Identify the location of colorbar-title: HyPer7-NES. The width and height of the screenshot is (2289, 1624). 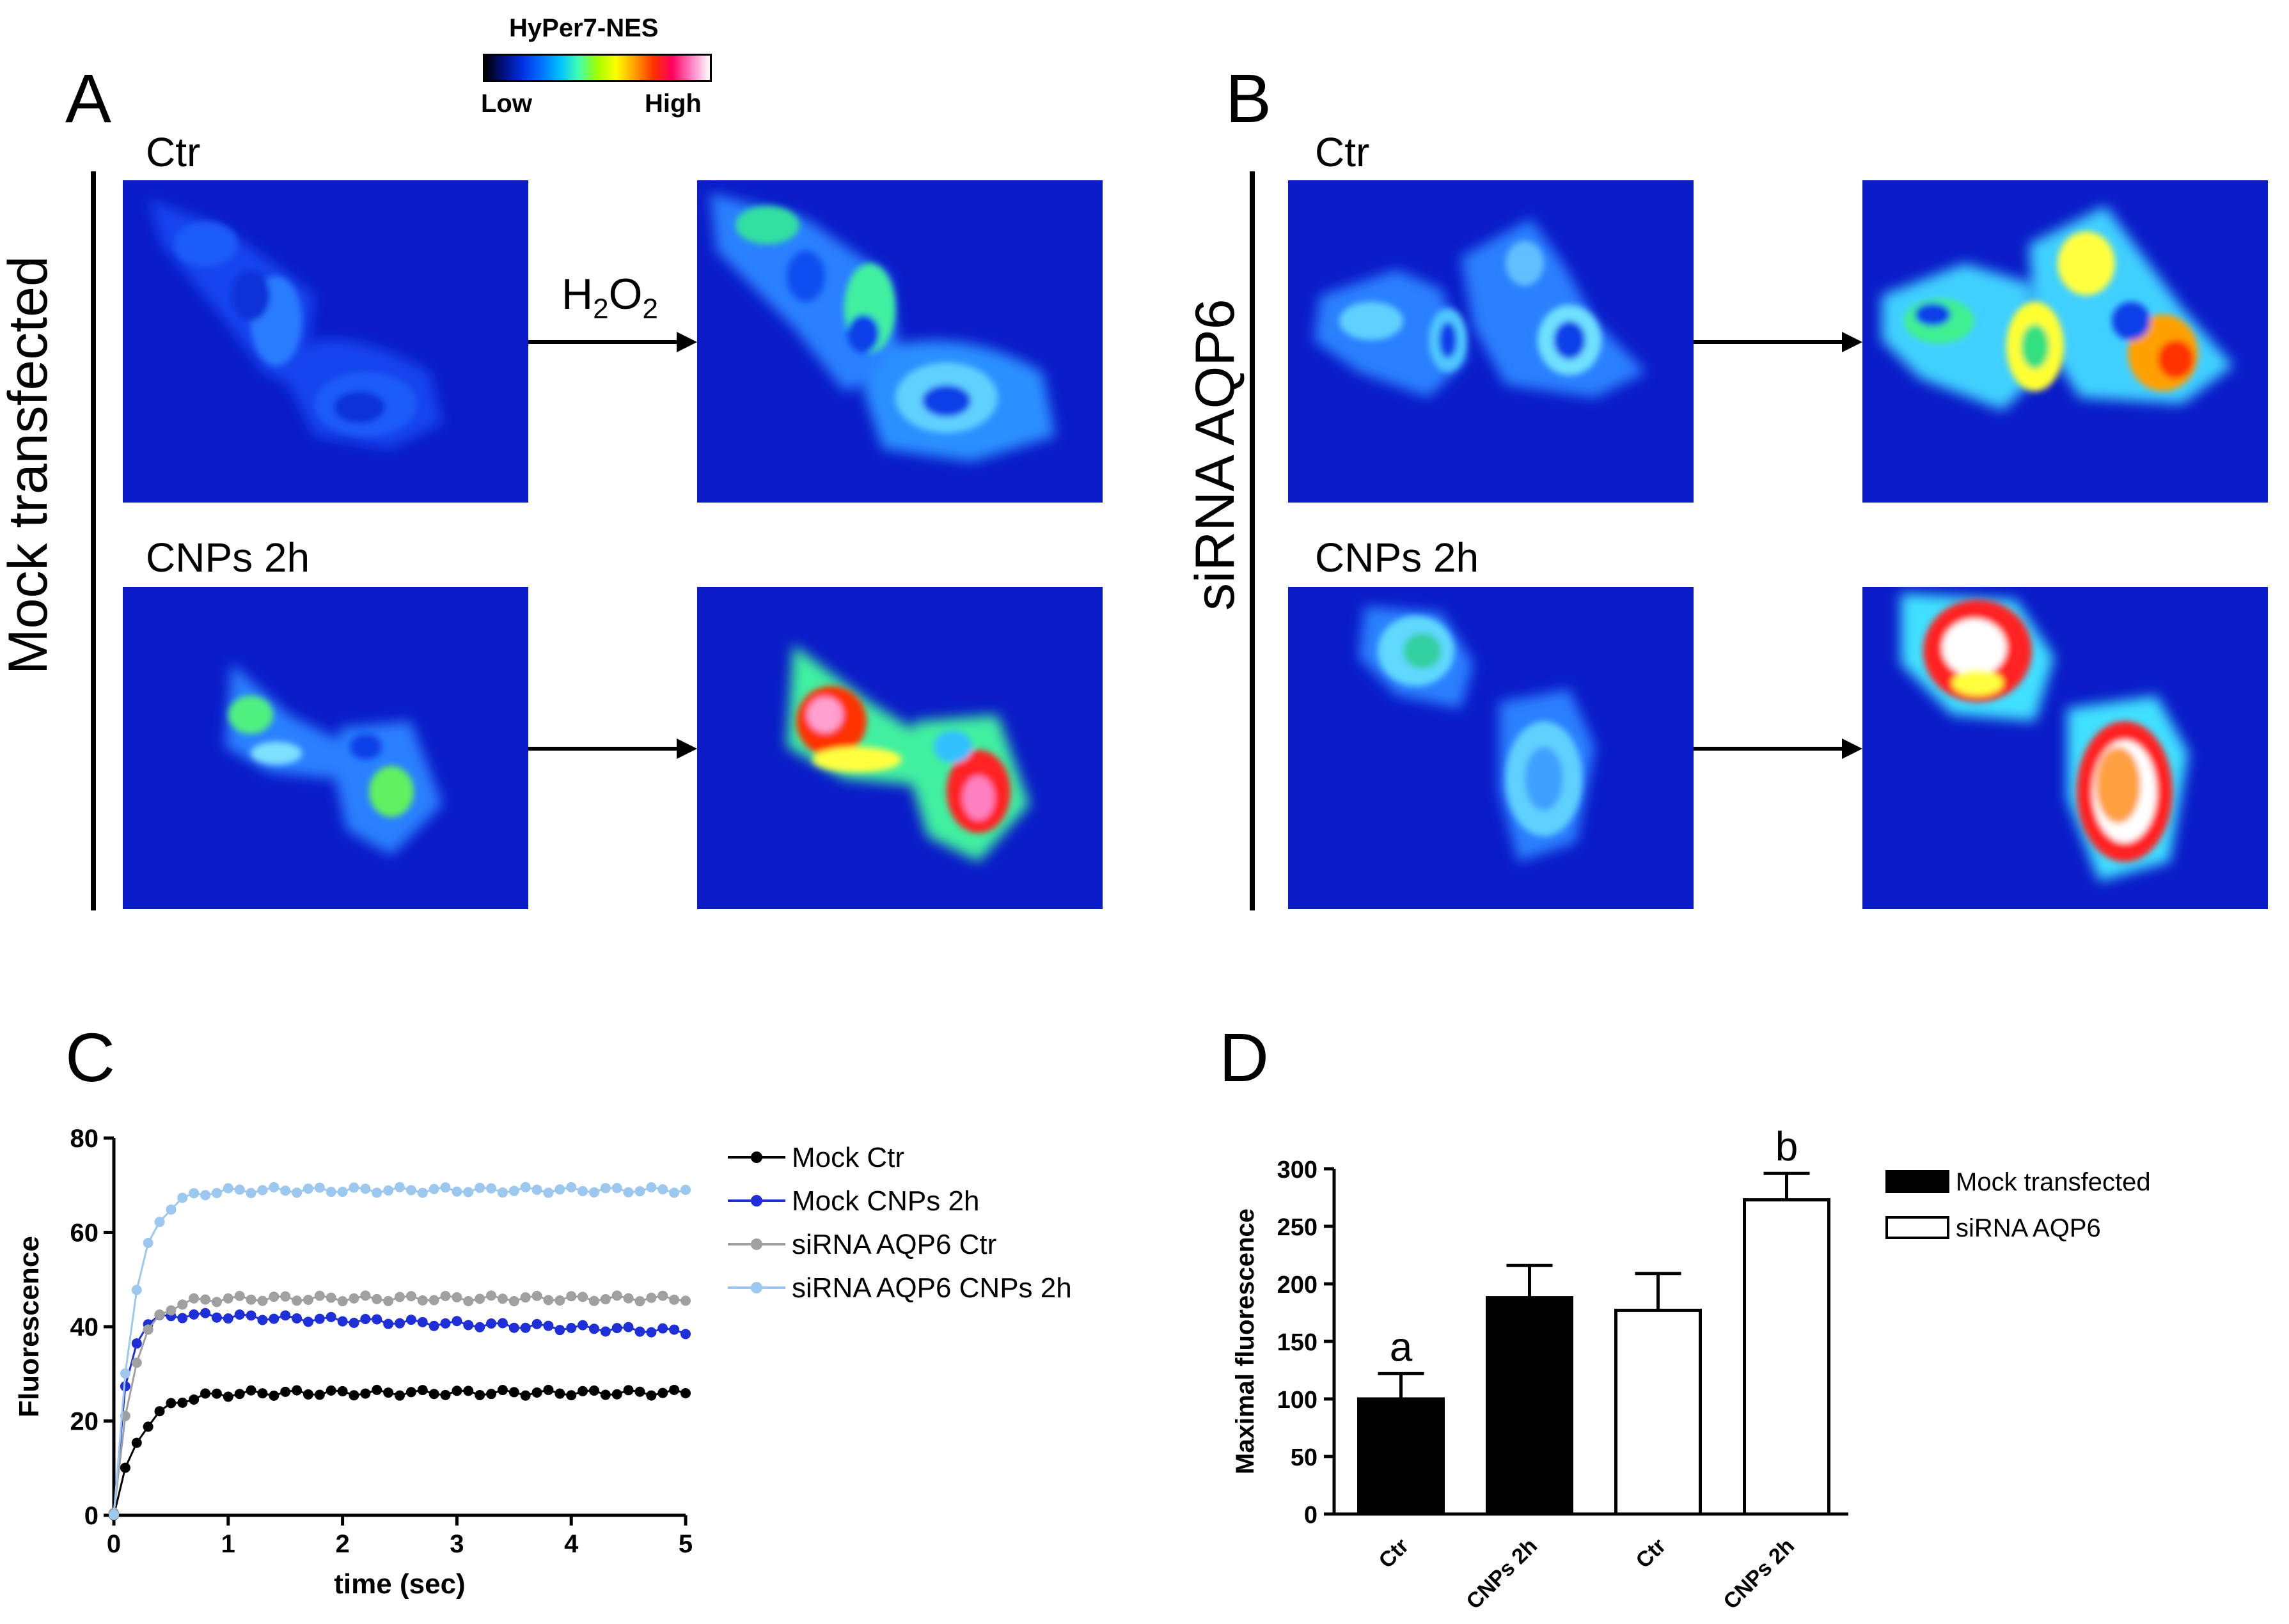
(584, 28).